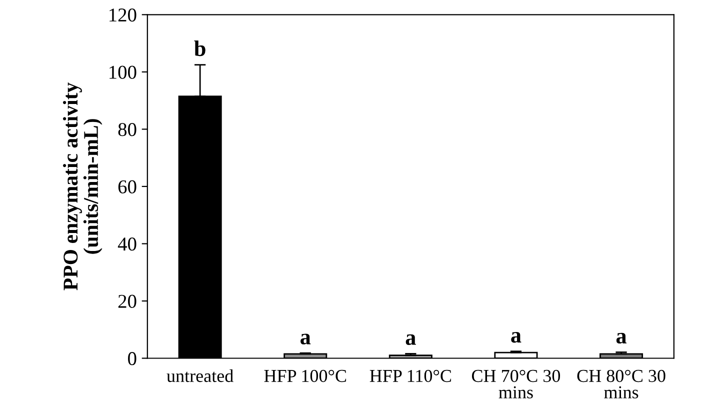  What do you see at coordinates (200, 375) in the screenshot?
I see `x-tick-label: untreated` at bounding box center [200, 375].